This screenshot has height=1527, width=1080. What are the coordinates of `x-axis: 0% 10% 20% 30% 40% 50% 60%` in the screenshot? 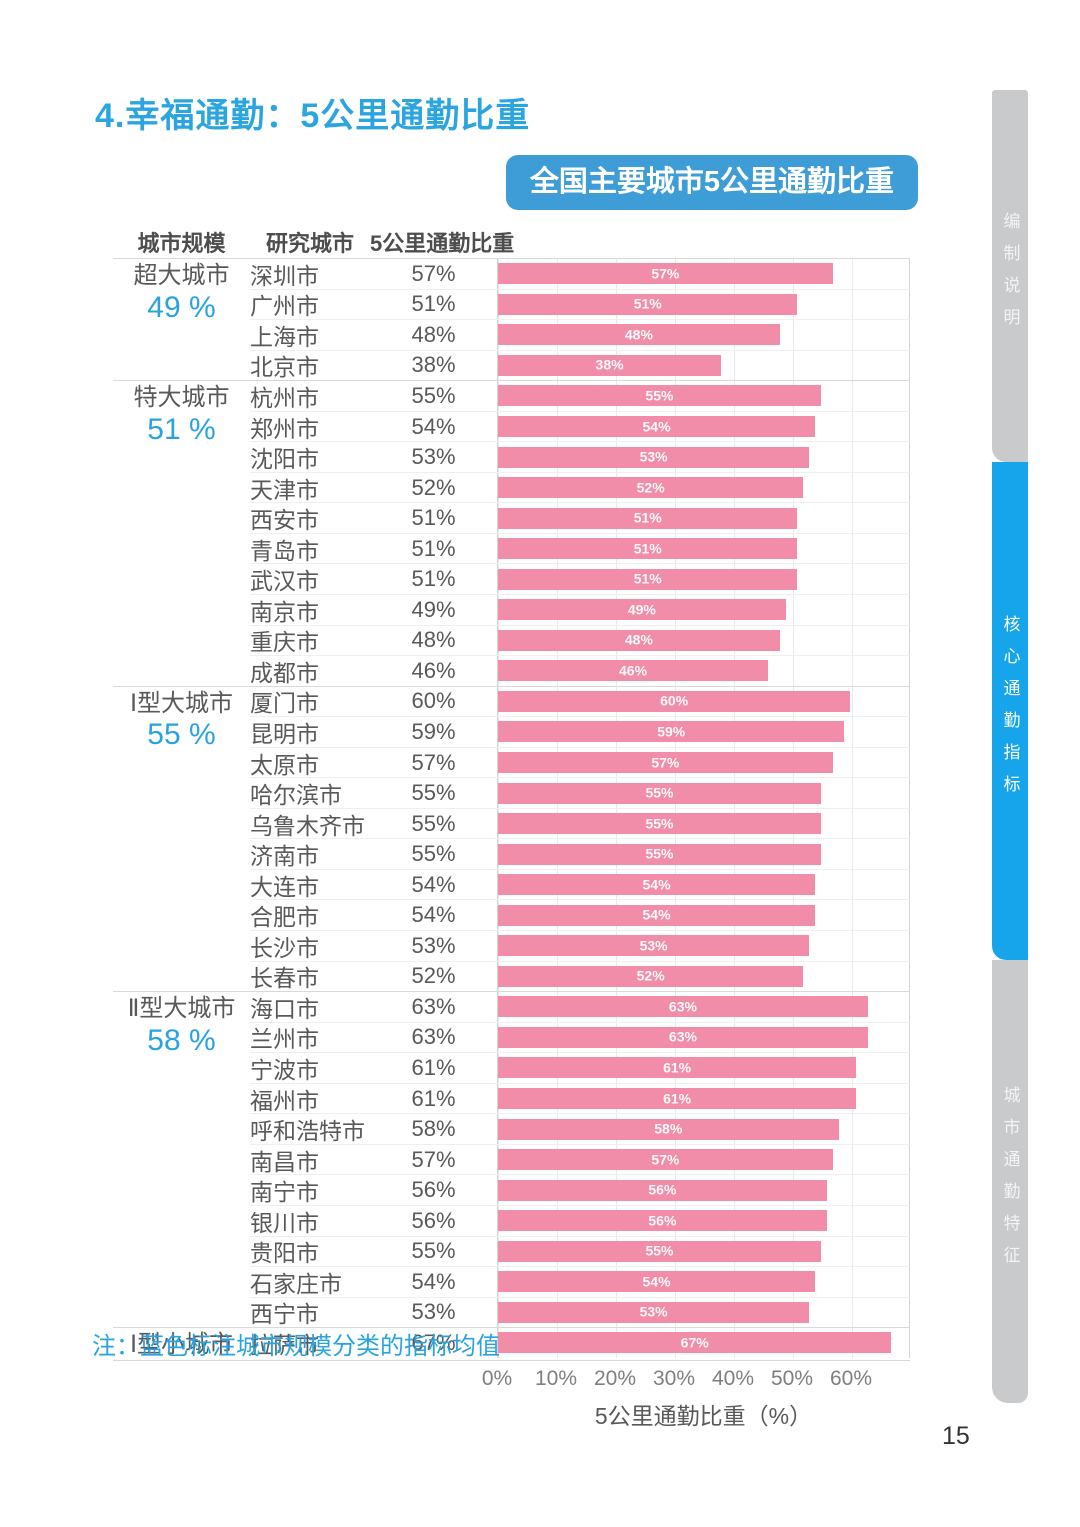 It's located at (696, 1378).